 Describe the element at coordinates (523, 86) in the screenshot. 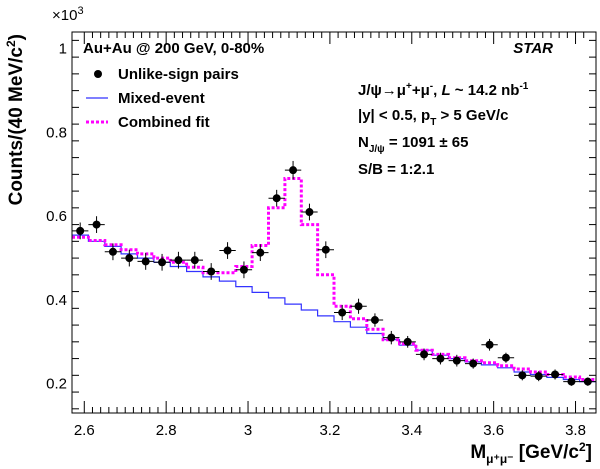

I see `annotation-decay-inv: -1` at that location.